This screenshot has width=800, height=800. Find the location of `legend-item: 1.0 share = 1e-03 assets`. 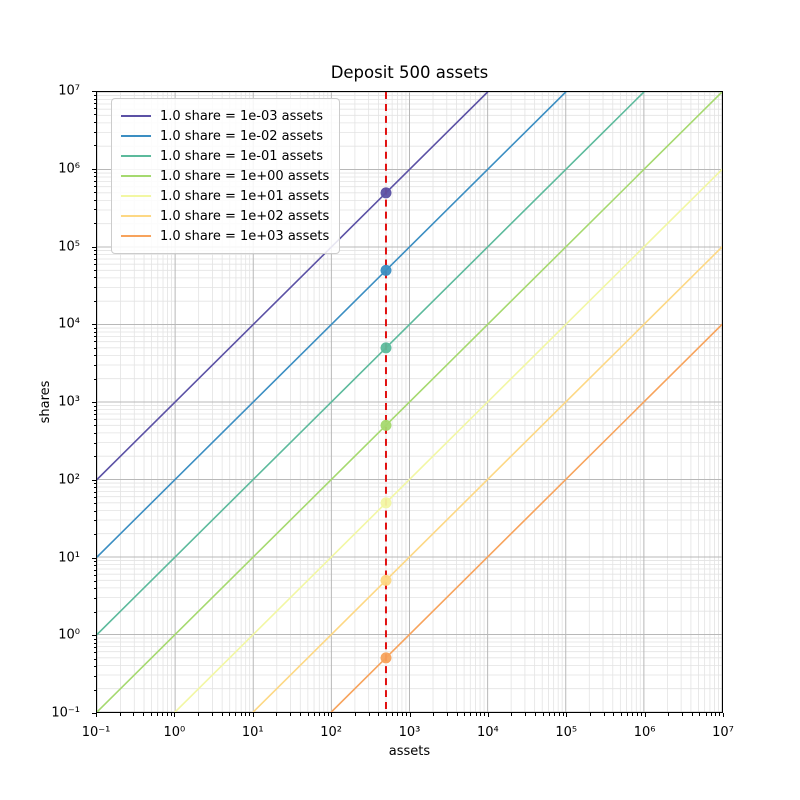

legend-item: 1.0 share = 1e-03 assets is located at coordinates (225, 116).